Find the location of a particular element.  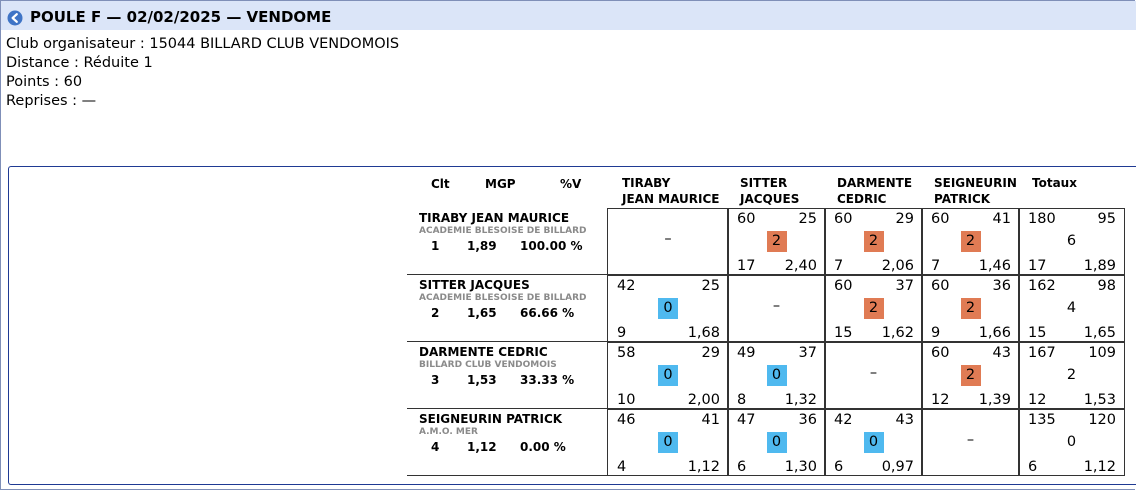

total-series: 95 is located at coordinates (1106, 219).